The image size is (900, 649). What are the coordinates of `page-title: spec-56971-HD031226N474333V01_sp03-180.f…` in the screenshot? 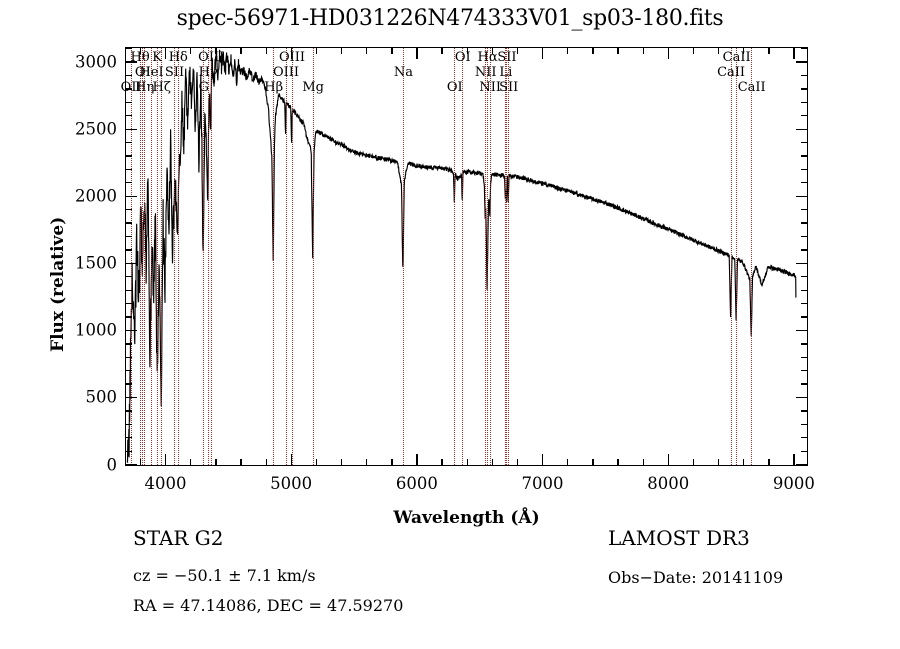 It's located at (450, 18).